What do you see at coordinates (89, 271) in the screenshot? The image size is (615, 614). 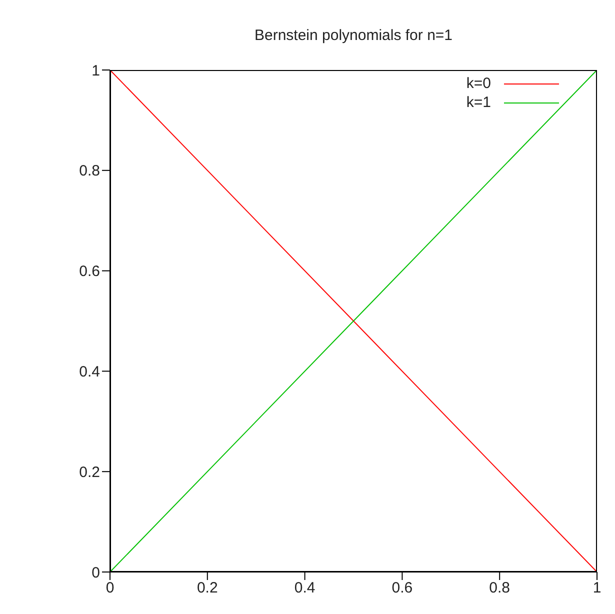 I see `y-tick-label: 0.6` at bounding box center [89, 271].